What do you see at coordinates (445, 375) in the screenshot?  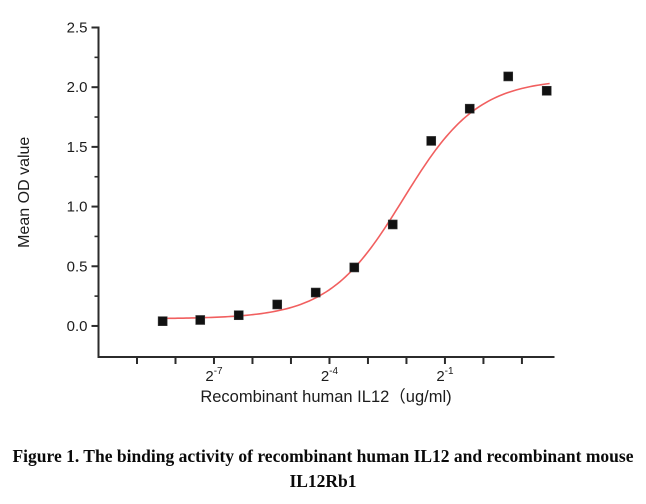 I see `x-tick-label: 2-1` at bounding box center [445, 375].